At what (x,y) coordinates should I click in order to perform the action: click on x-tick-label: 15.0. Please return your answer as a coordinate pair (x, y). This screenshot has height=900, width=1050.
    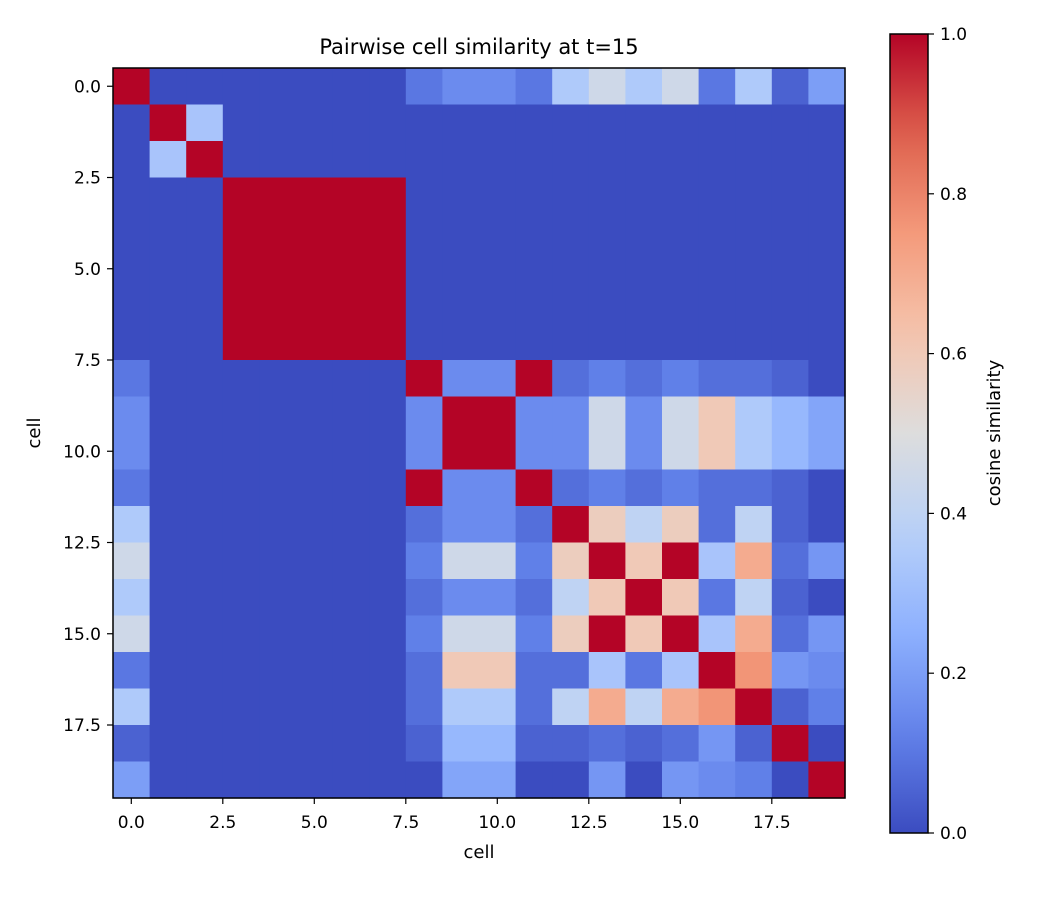
    Looking at the image, I should click on (680, 823).